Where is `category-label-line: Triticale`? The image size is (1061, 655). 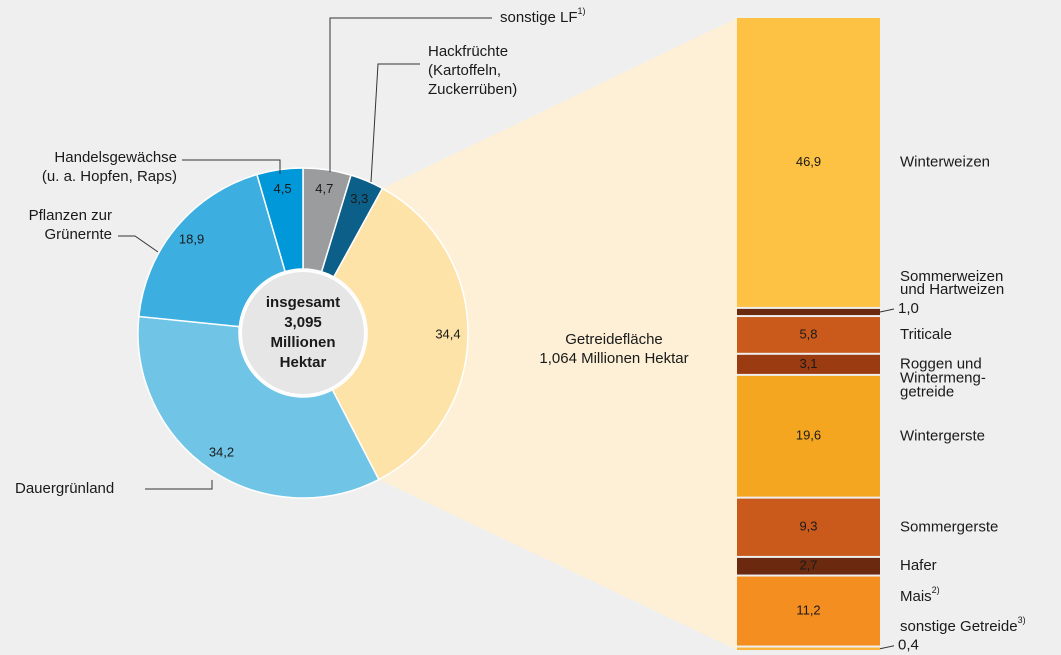
category-label-line: Triticale is located at coordinates (926, 334).